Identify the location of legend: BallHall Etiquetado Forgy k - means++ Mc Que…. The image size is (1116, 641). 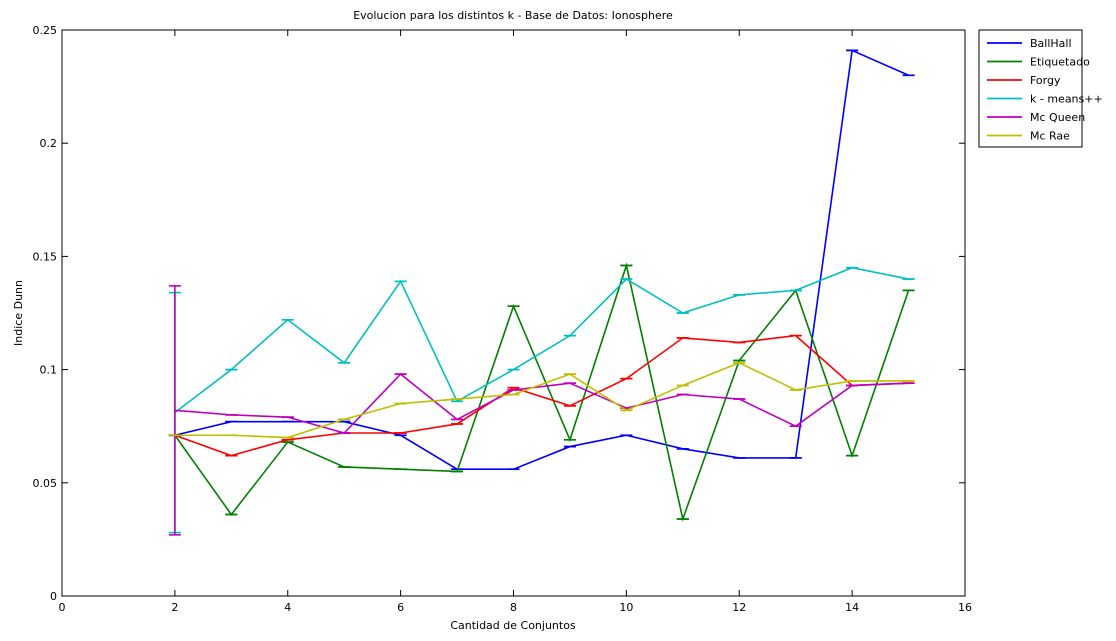
(1040, 88).